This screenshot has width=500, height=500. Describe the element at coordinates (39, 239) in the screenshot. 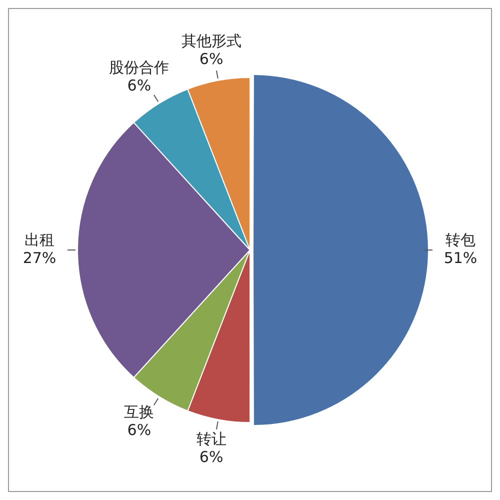

I see `slice-label: 出租` at that location.